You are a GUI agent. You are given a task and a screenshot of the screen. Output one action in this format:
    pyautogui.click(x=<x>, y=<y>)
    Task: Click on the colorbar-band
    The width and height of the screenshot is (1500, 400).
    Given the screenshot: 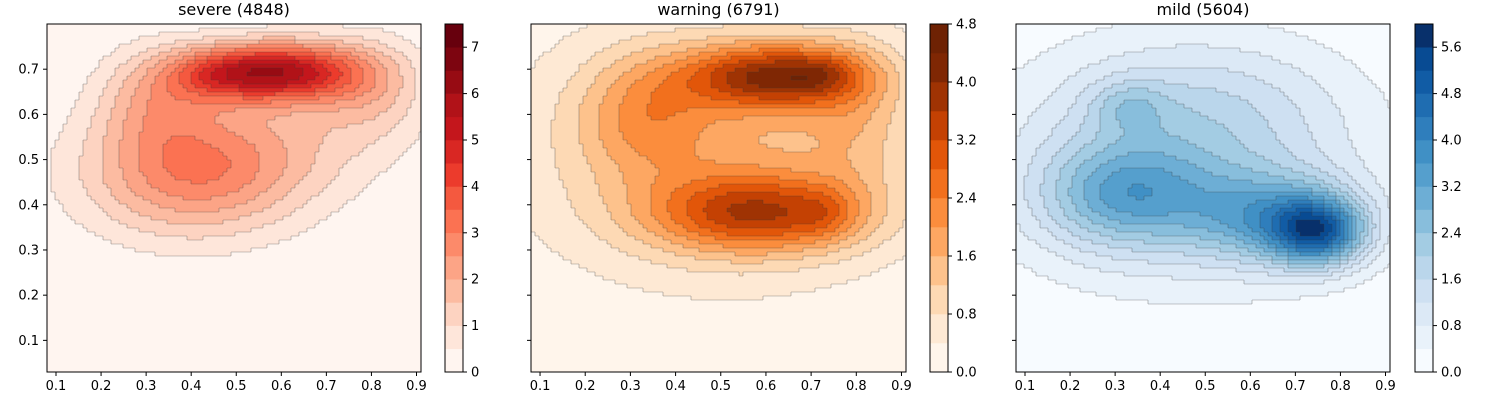 What is the action you would take?
    pyautogui.click(x=454, y=291)
    